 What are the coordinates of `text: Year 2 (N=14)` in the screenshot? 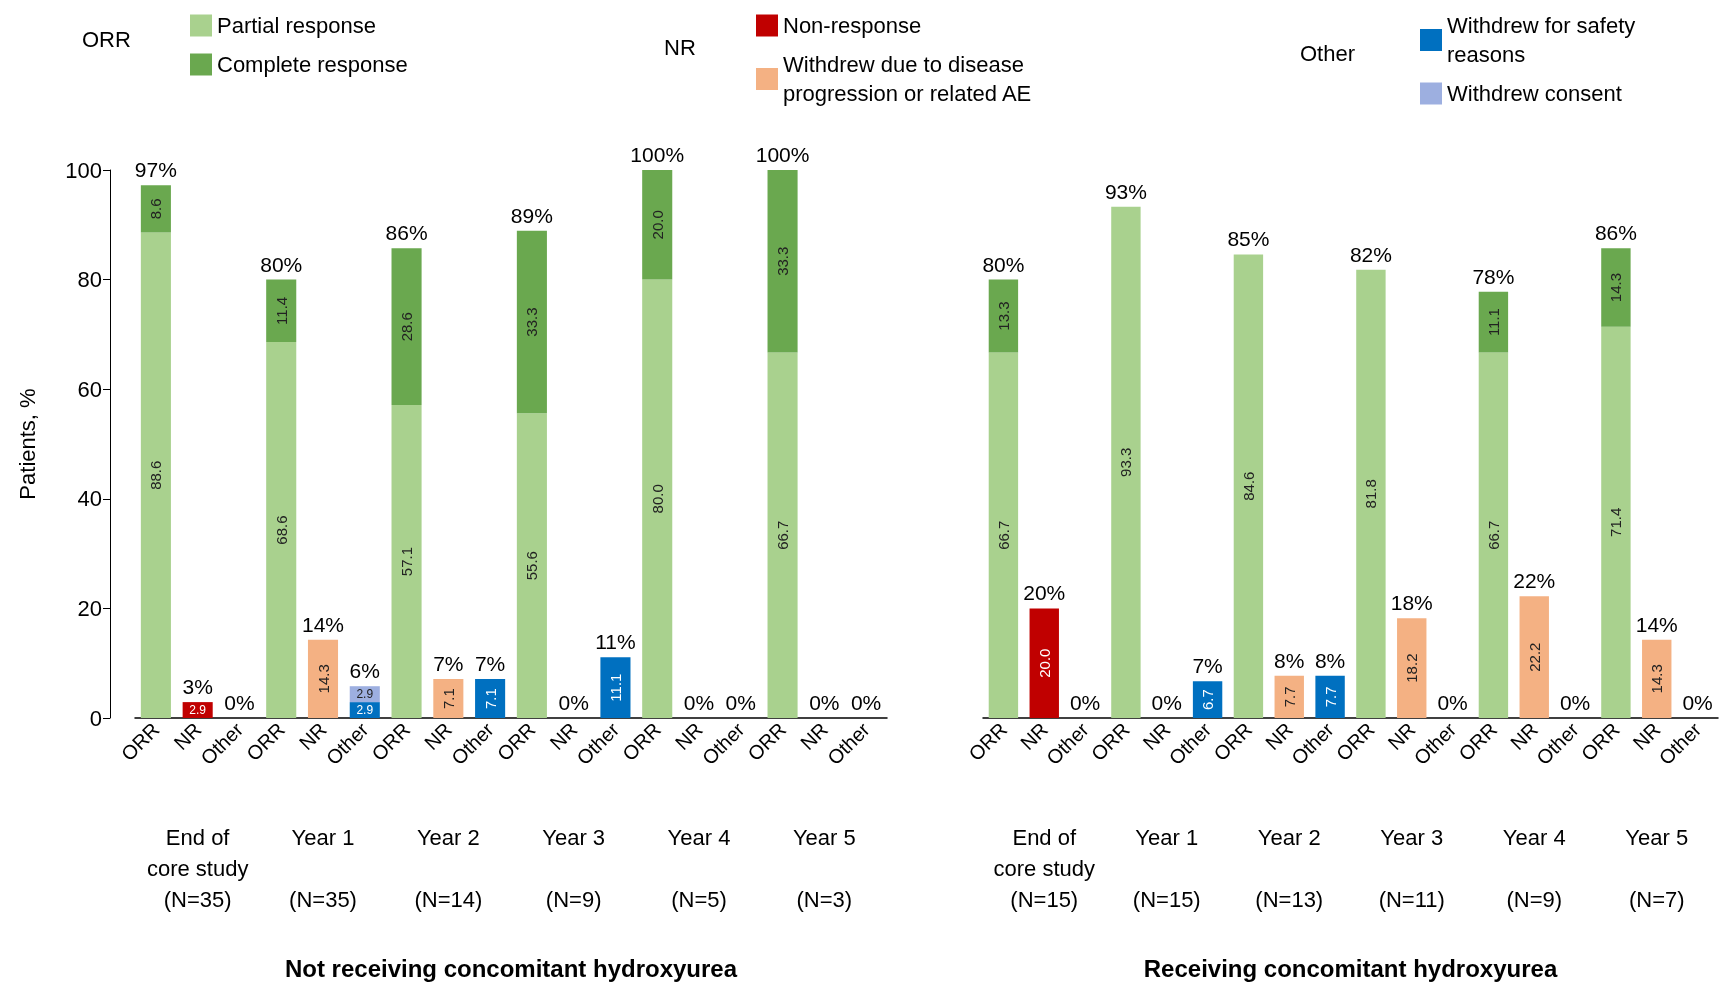 It's located at (448, 868).